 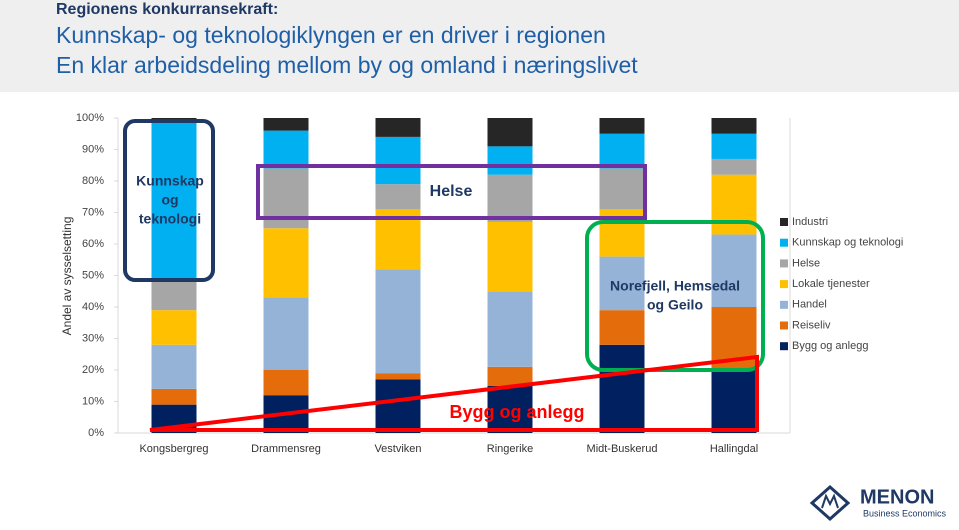 What do you see at coordinates (93, 370) in the screenshot?
I see `y-tick-label: 20%` at bounding box center [93, 370].